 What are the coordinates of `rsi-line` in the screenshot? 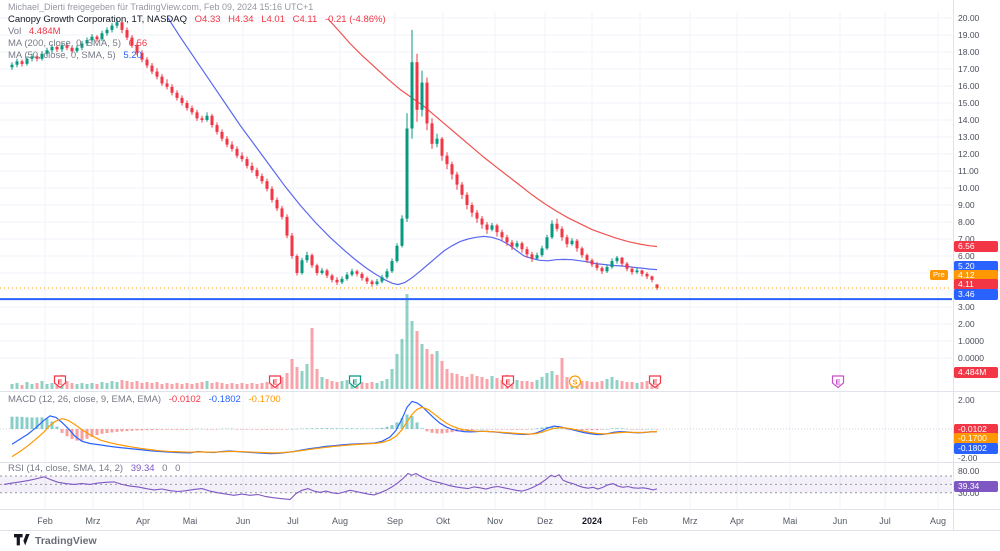 It's located at (330, 486).